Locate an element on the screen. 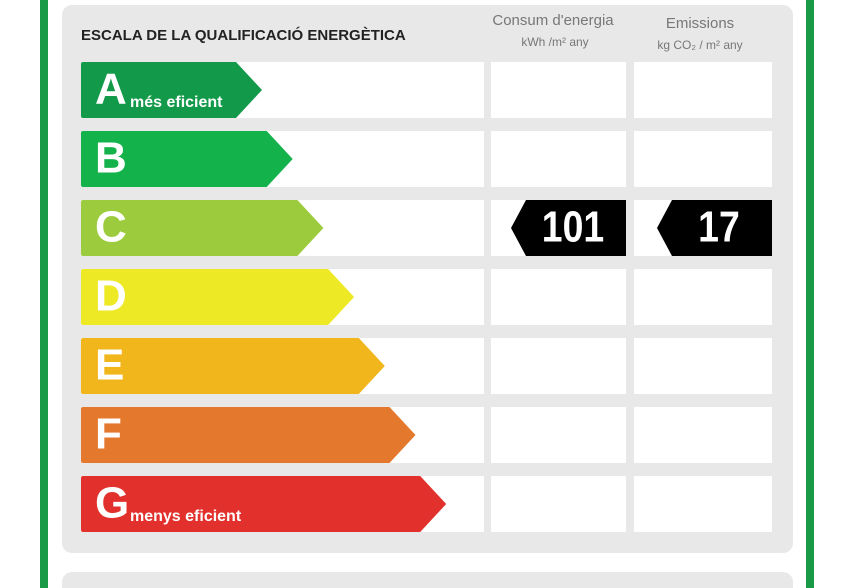  rating-energy: 101 is located at coordinates (568, 228).